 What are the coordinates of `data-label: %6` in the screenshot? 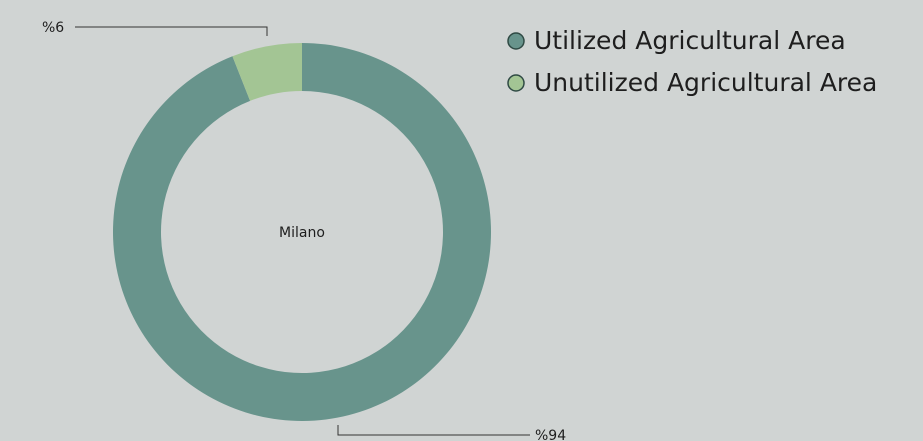 It's located at (53, 28).